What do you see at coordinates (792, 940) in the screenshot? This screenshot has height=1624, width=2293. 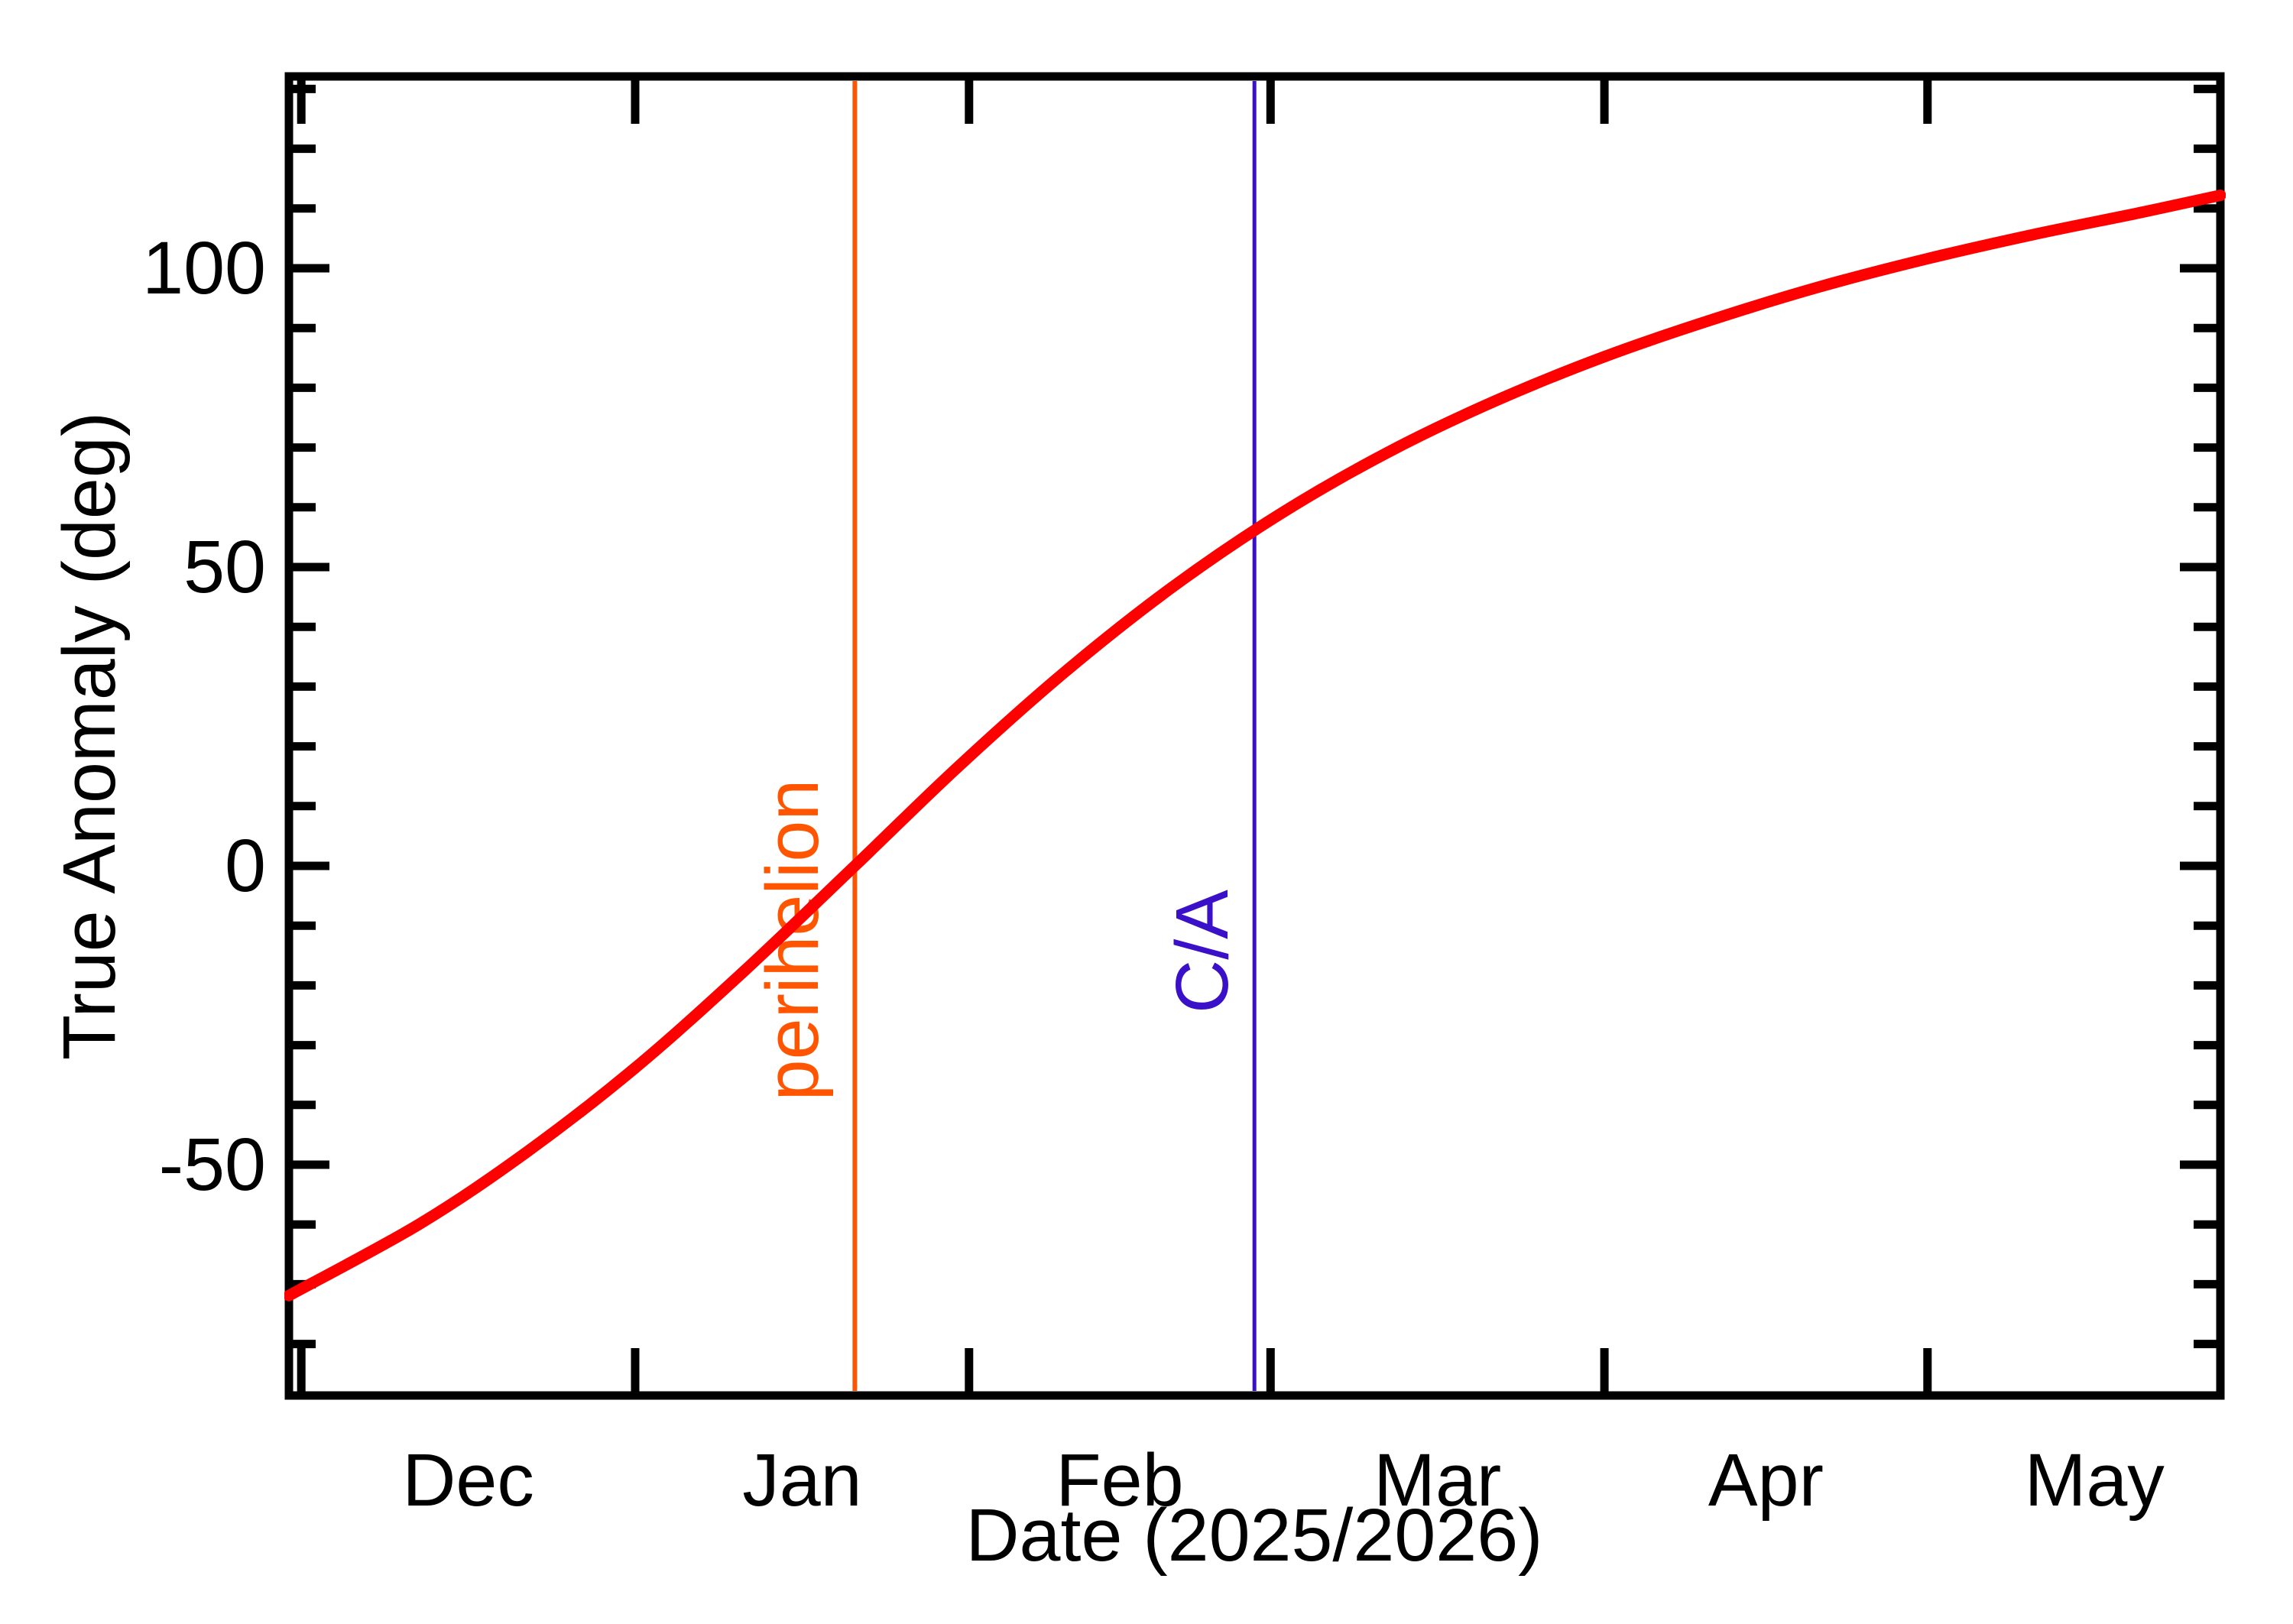 I see `perihelion-label: perihelion` at bounding box center [792, 940].